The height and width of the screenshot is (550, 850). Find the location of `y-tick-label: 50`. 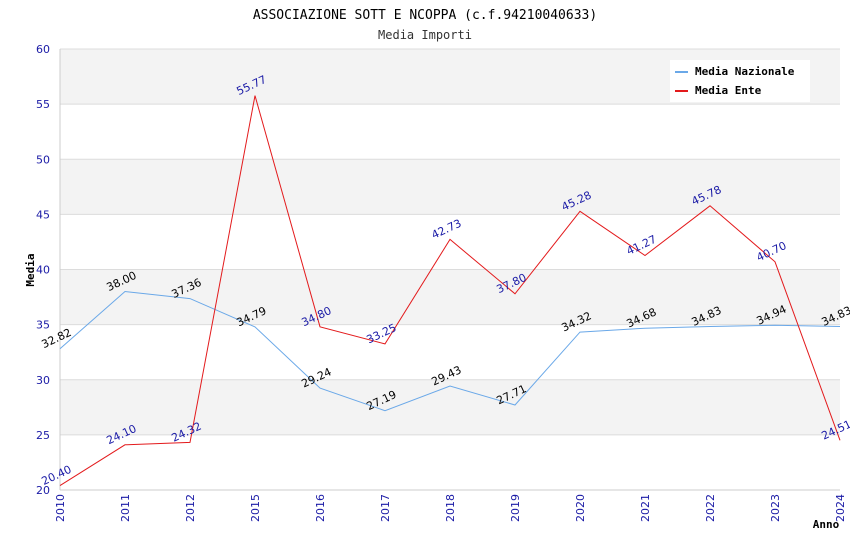

y-tick-label: 50 is located at coordinates (43, 159).